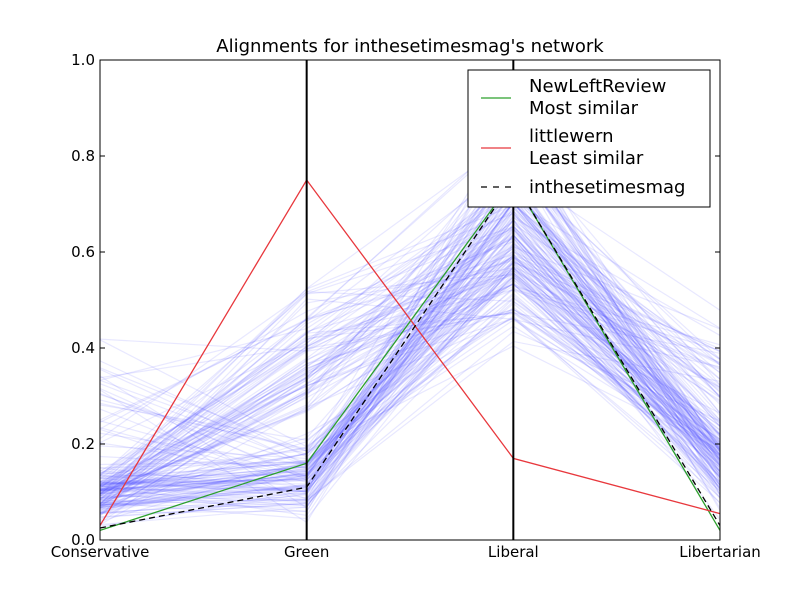 This screenshot has width=800, height=604. I want to click on y-tick-label: 0.2, so click(83, 444).